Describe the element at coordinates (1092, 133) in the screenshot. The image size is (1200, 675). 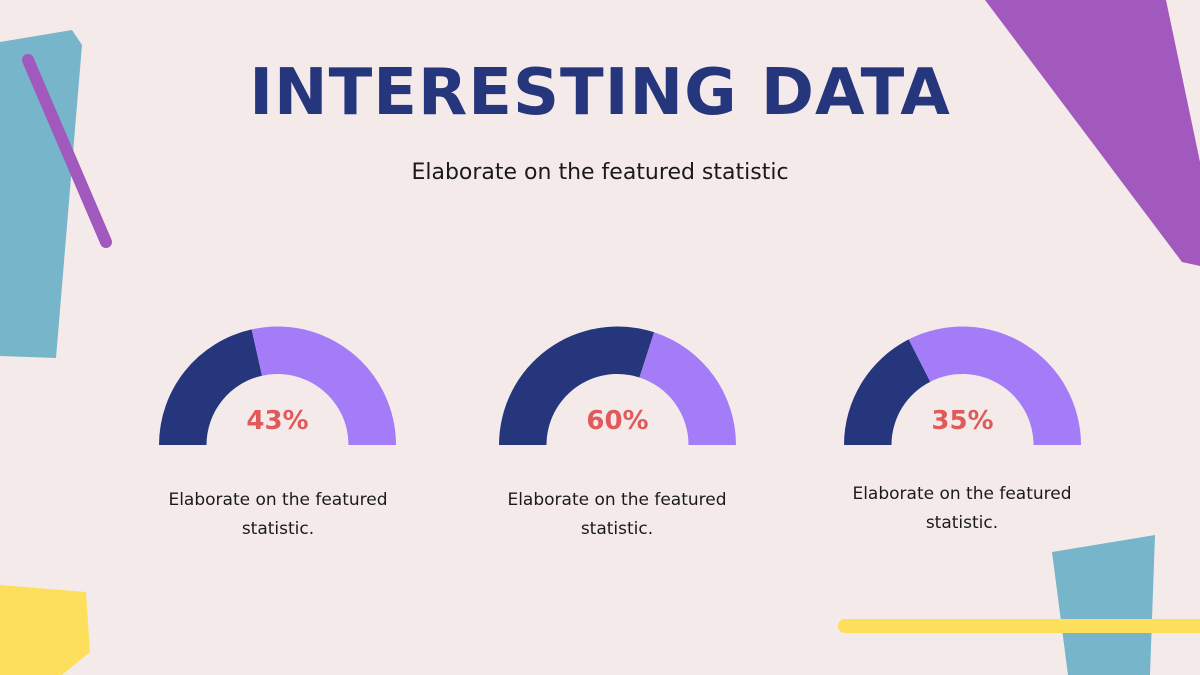
I see `purple-triangle-top-right` at that location.